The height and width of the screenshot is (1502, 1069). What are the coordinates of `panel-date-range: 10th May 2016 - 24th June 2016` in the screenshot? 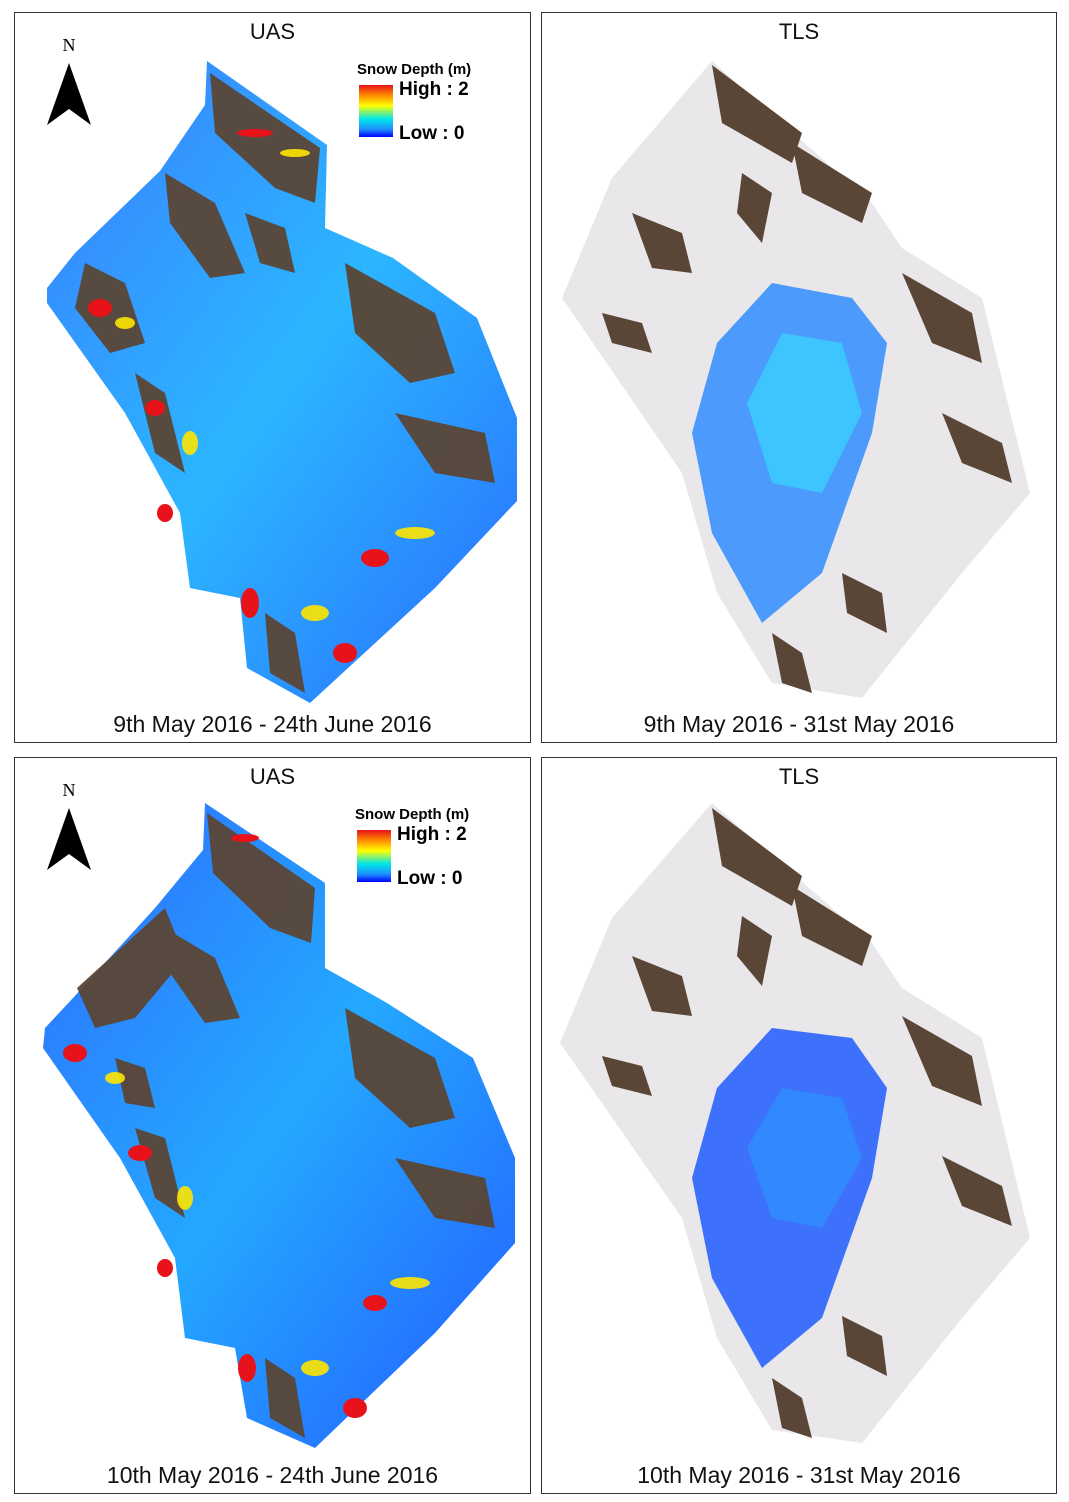 It's located at (272, 1475).